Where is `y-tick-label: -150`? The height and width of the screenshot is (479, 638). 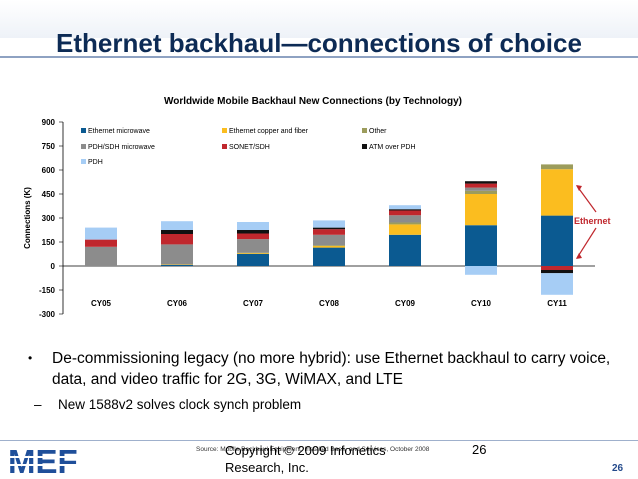 y-tick-label: -150 is located at coordinates (47, 290).